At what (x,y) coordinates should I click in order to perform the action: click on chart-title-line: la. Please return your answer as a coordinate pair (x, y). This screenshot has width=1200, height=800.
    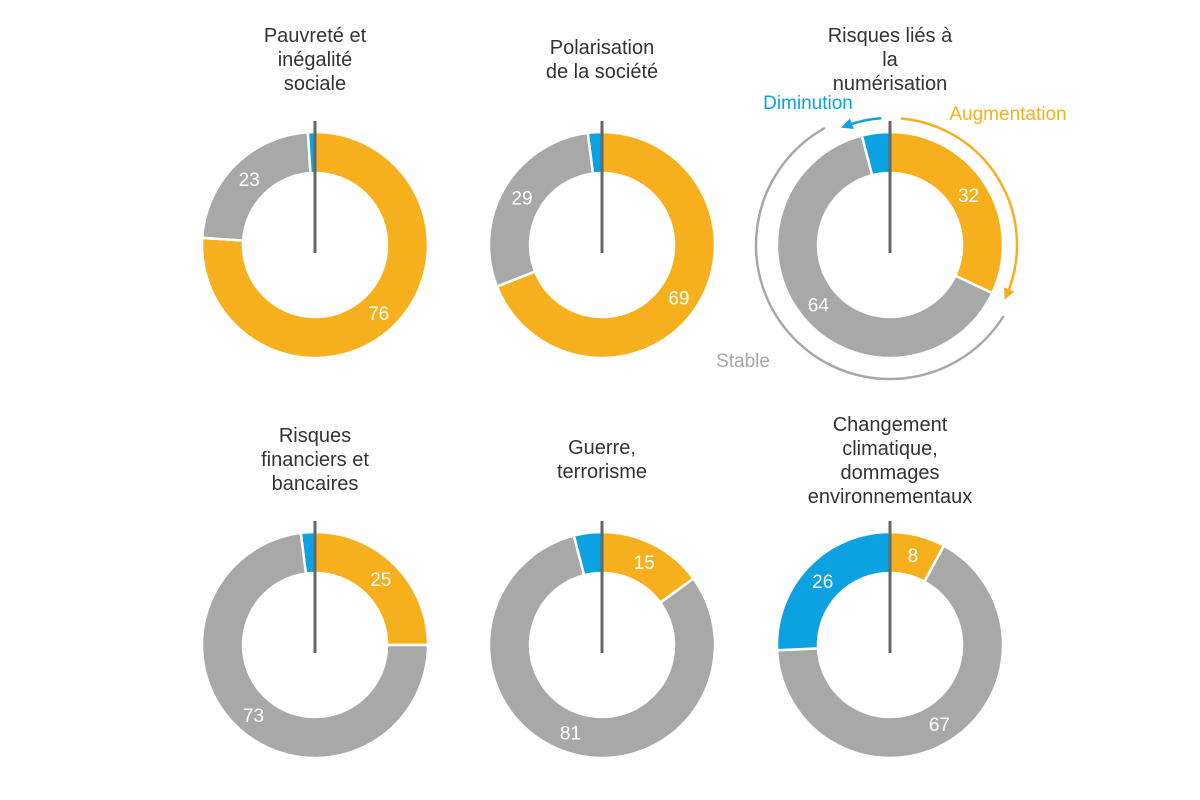
    Looking at the image, I should click on (890, 60).